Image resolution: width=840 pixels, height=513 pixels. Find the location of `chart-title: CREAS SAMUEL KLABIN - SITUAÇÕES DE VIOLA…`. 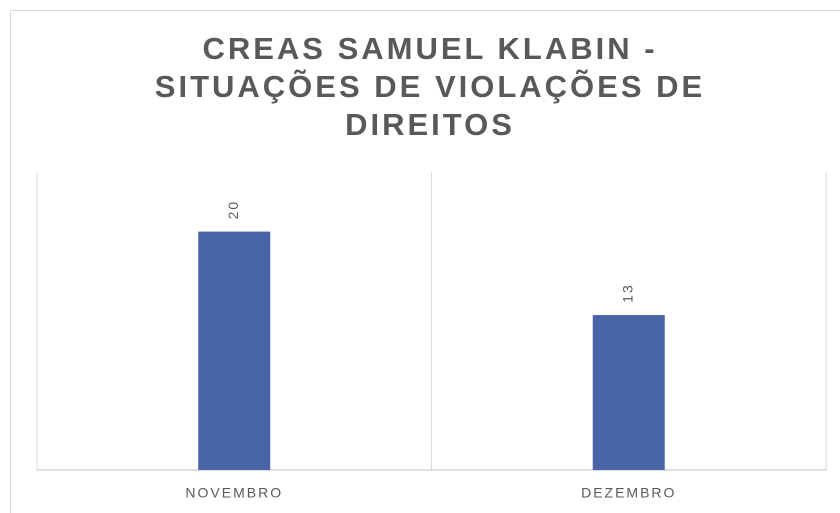

chart-title: CREAS SAMUEL KLABIN - SITUAÇÕES DE VIOLA… is located at coordinates (430, 86).